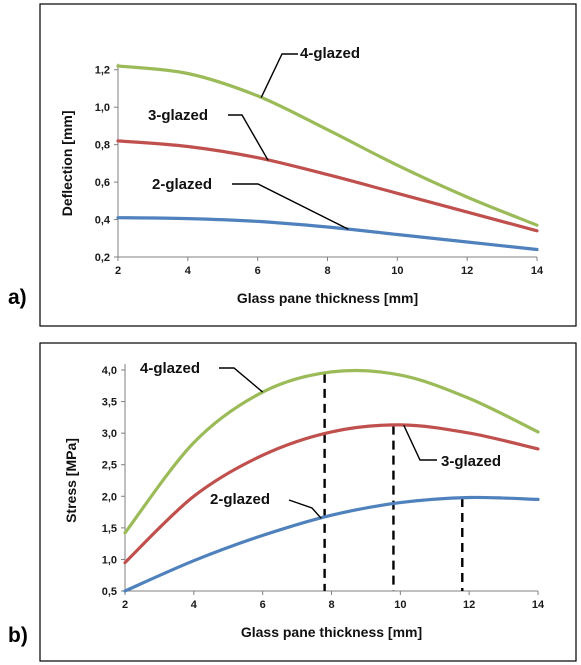  What do you see at coordinates (109, 592) in the screenshot?
I see `y-tick-label: 0,5` at bounding box center [109, 592].